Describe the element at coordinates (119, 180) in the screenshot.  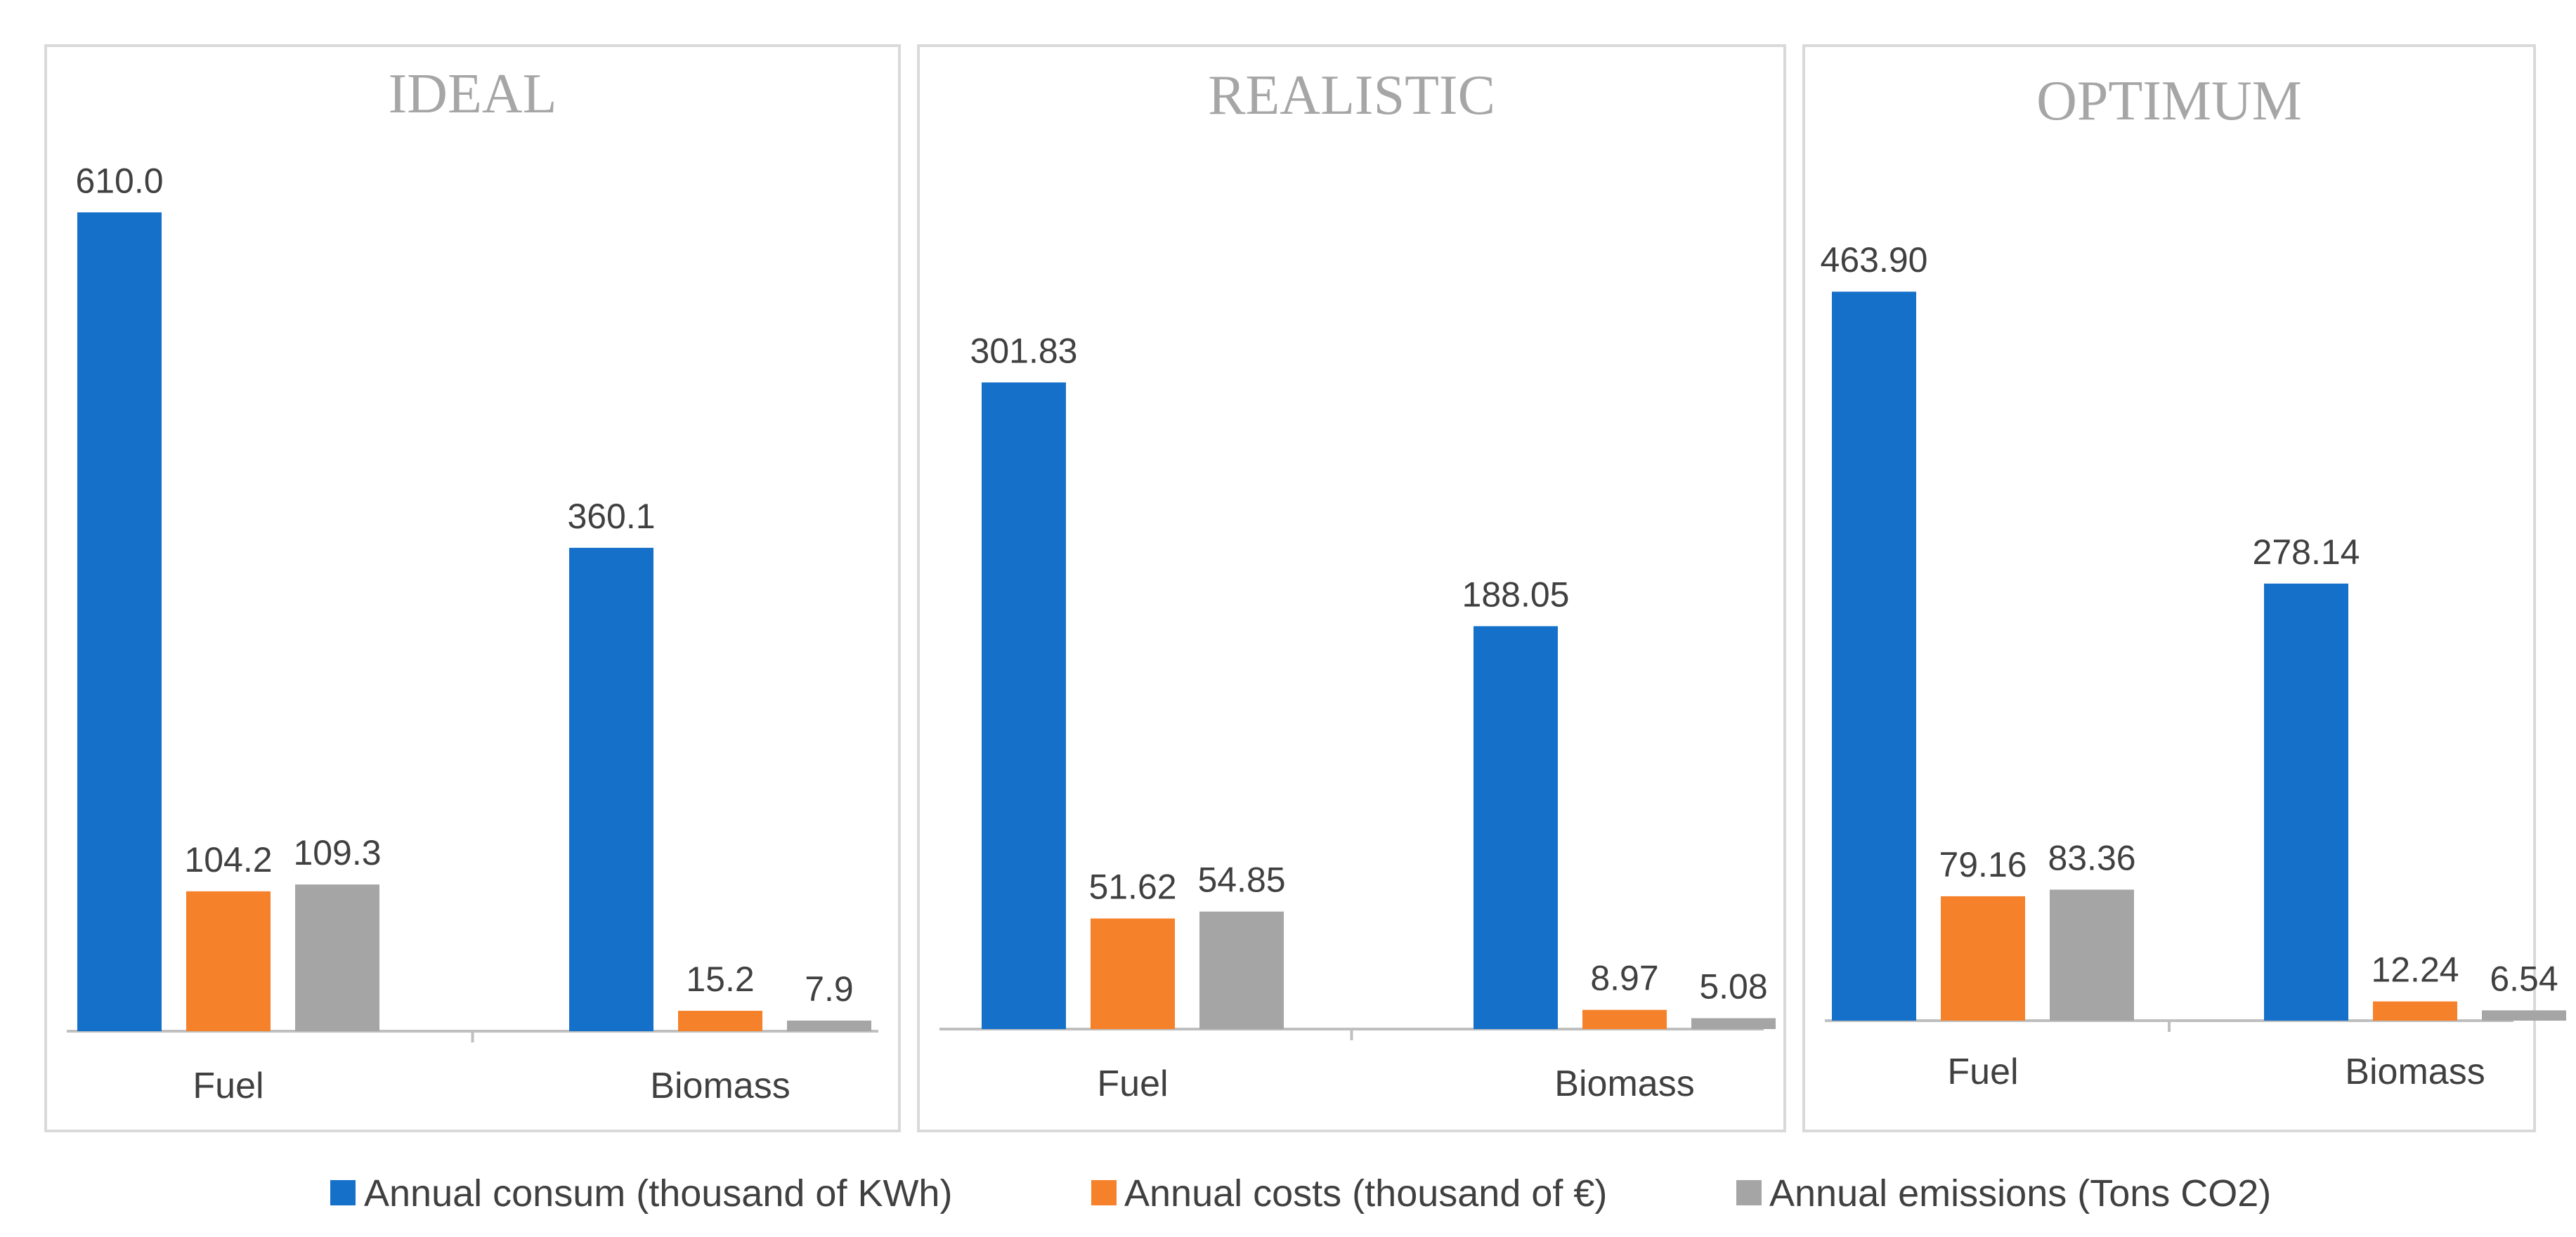
I see `data-label: 610.0` at that location.